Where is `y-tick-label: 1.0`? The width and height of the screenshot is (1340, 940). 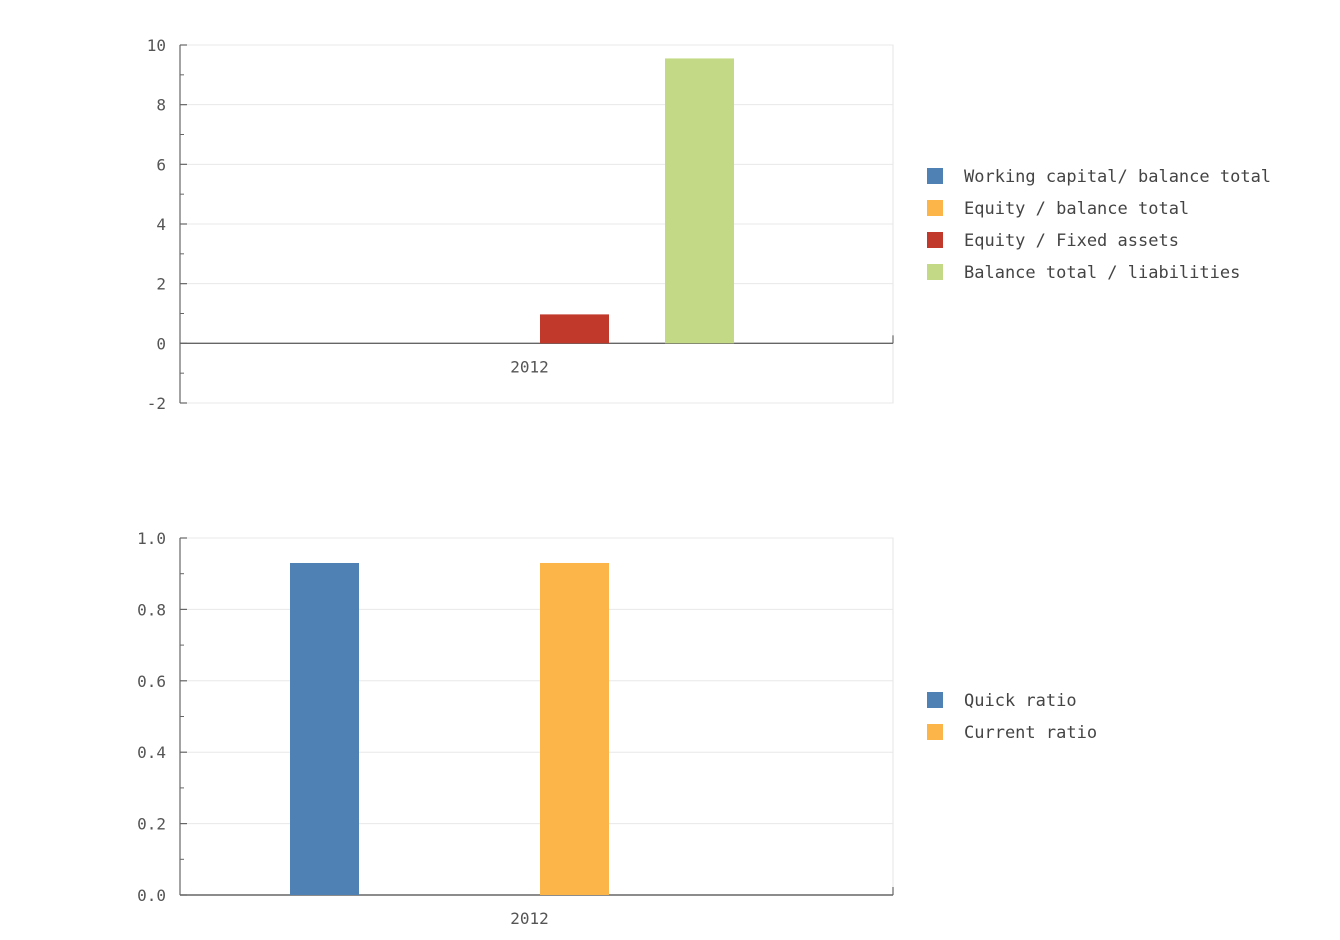 y-tick-label: 1.0 is located at coordinates (151, 538).